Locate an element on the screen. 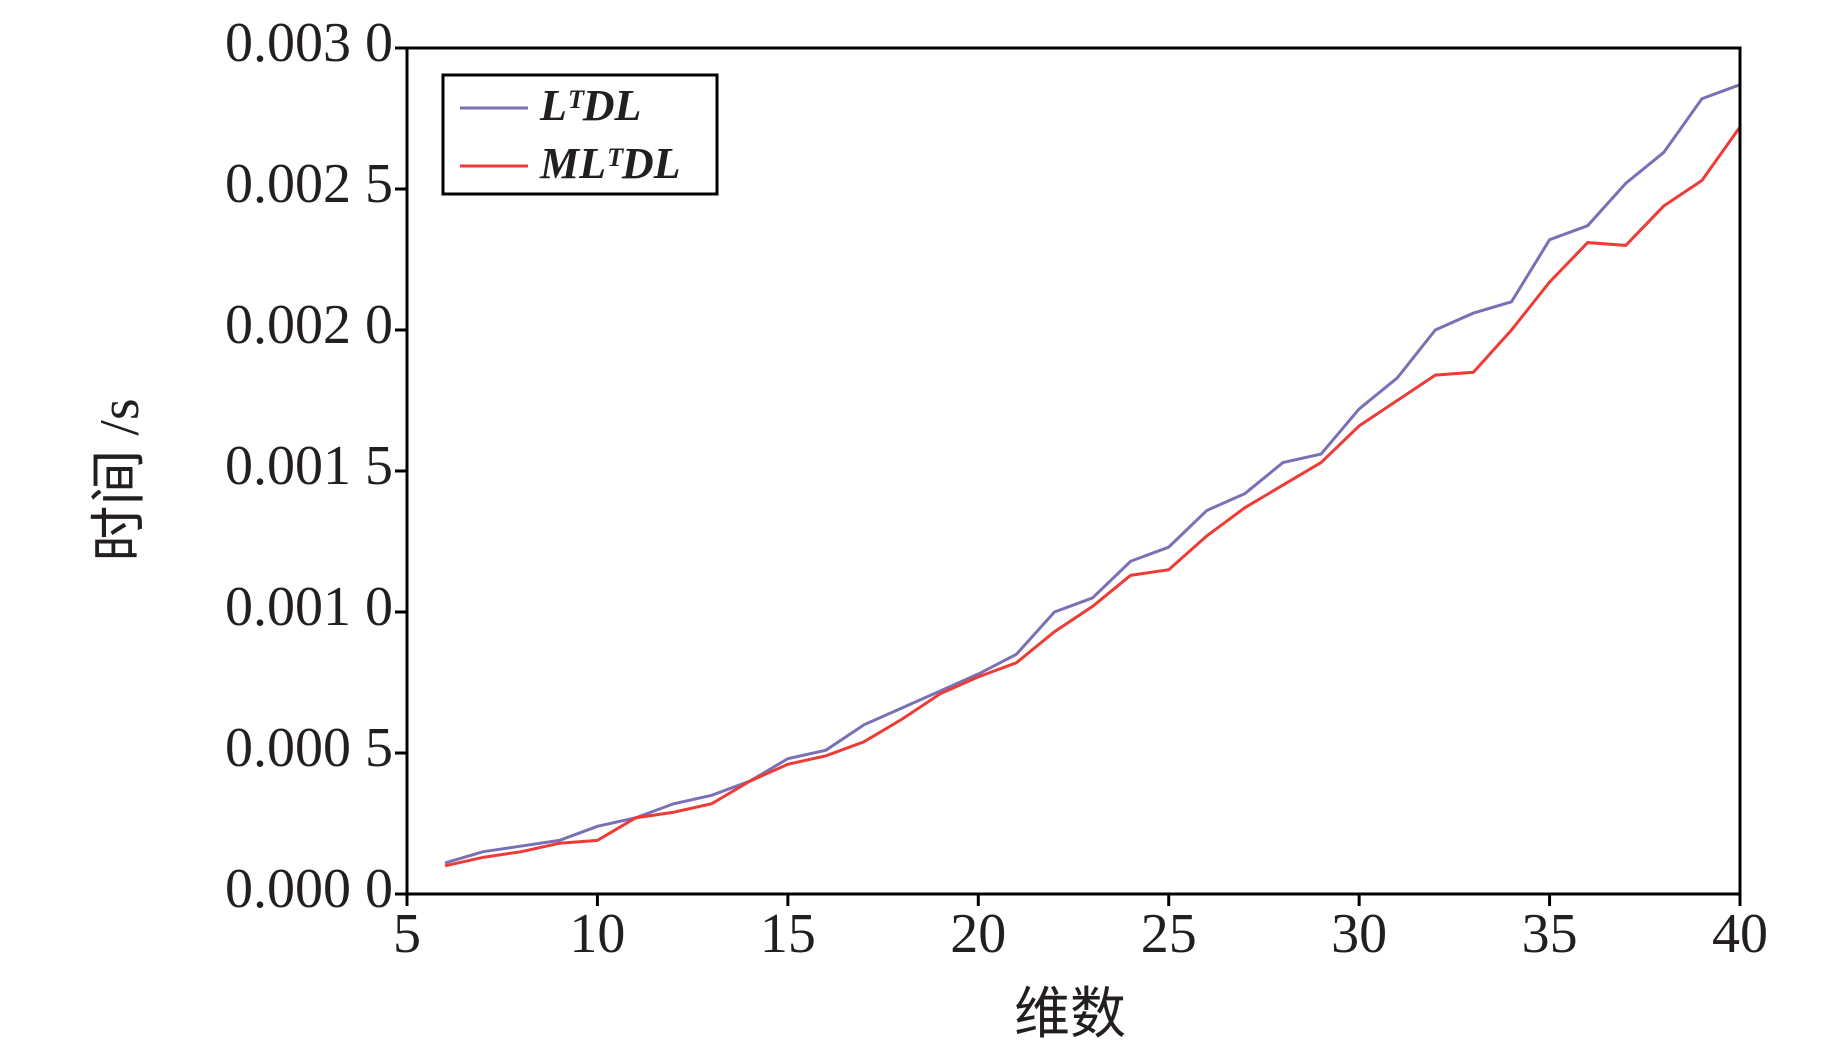 The image size is (1843, 1050). legend-box is located at coordinates (580, 134).